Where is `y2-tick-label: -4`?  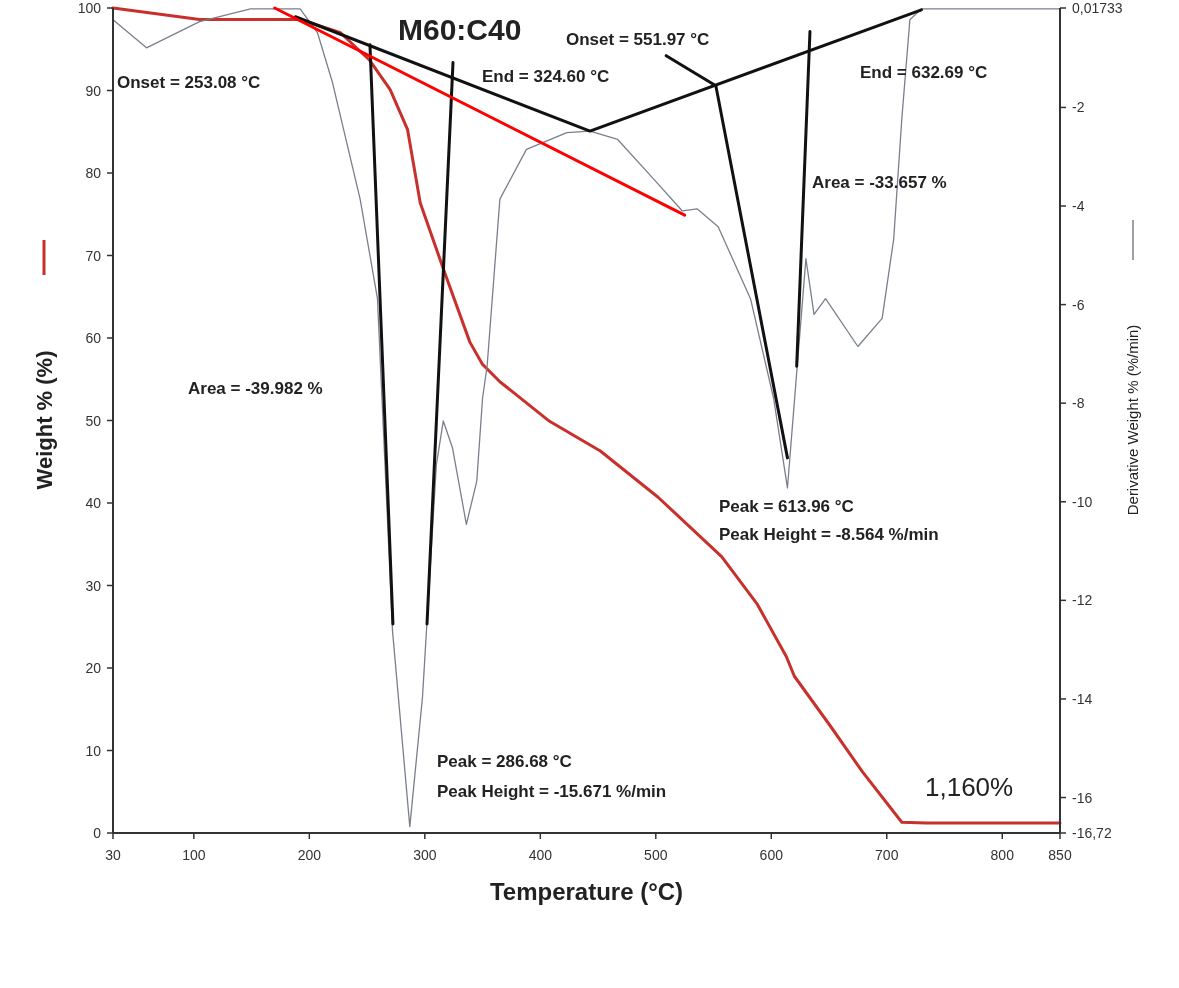
y2-tick-label: -4 is located at coordinates (1078, 206).